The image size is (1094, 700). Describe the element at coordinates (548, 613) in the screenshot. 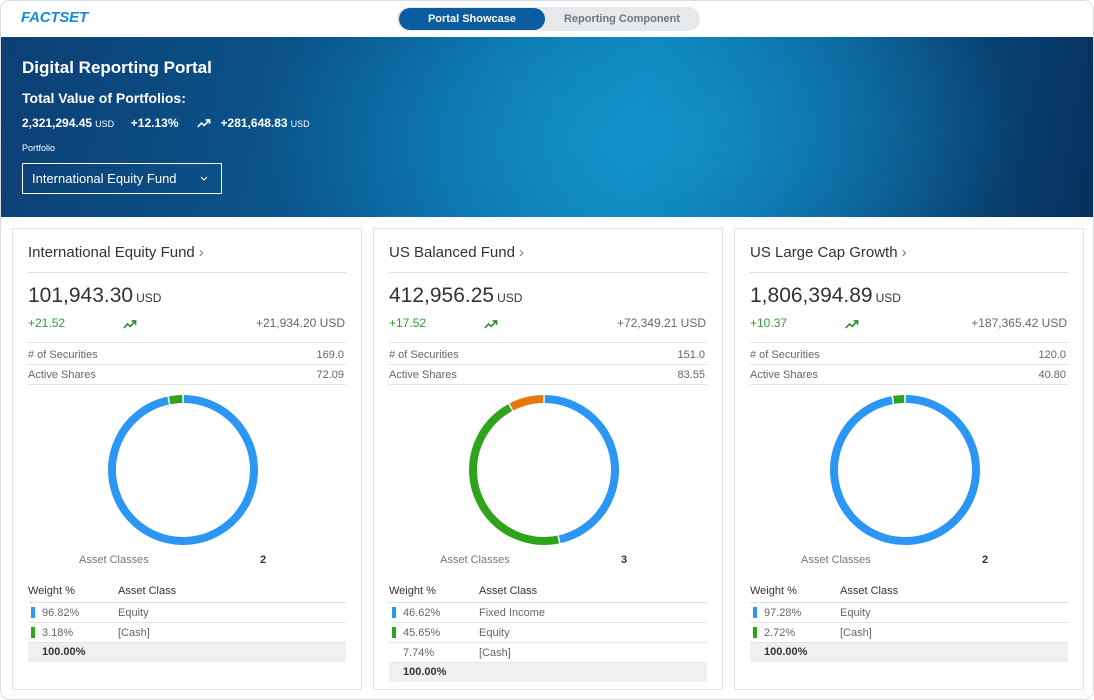

I see `allocation-row: 46.62% Fixed Income` at that location.